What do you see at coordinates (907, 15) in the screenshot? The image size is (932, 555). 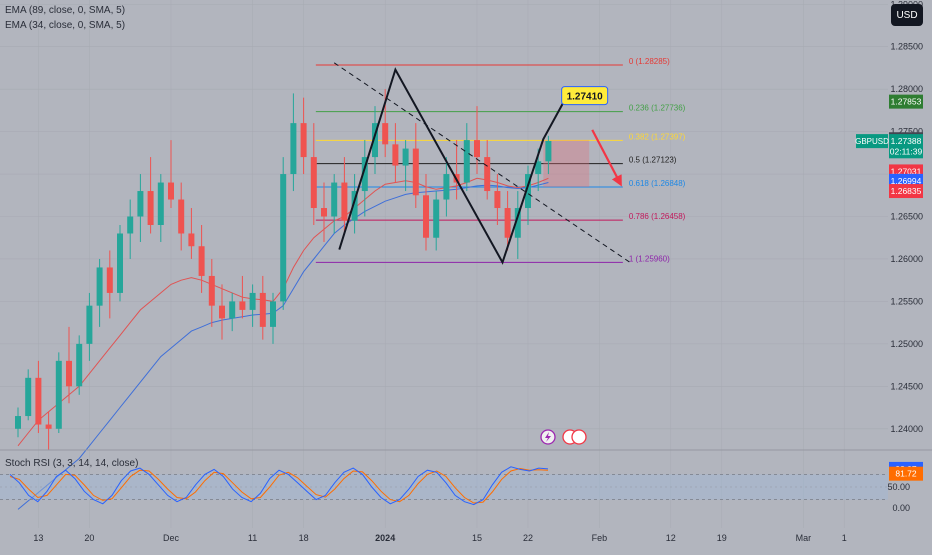 I see `currency-button: USD` at bounding box center [907, 15].